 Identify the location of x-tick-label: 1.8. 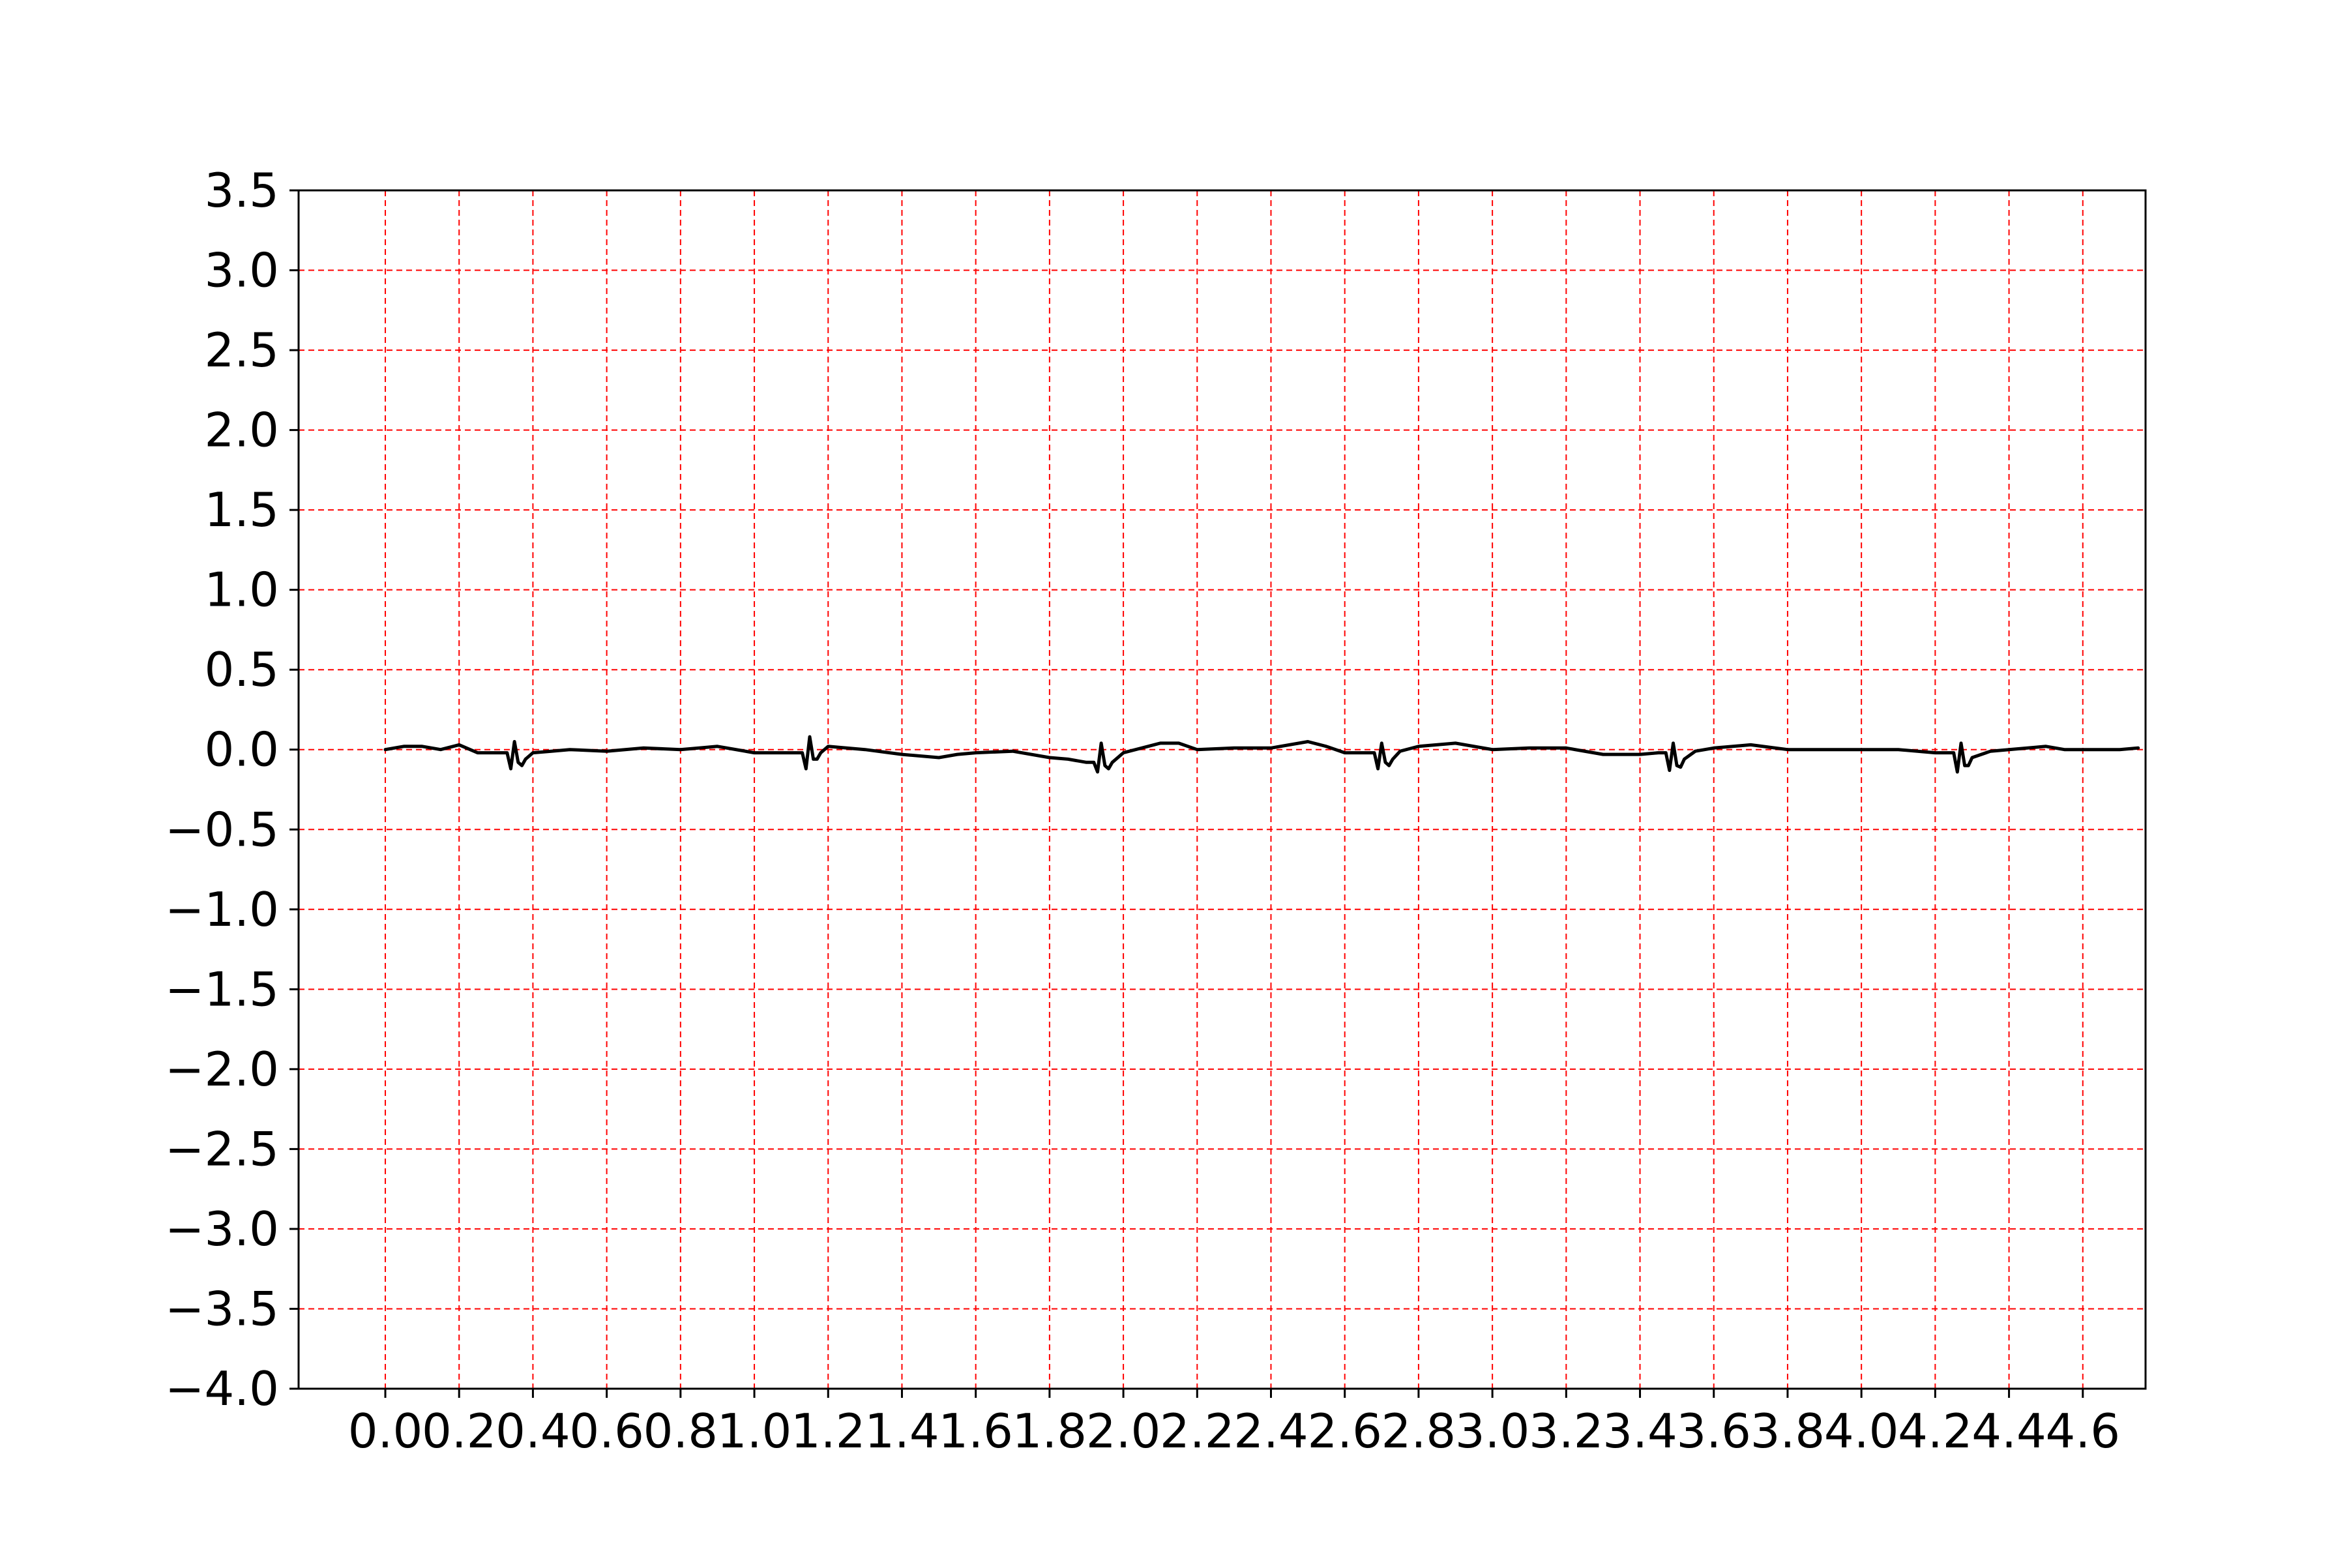
(1049, 1431).